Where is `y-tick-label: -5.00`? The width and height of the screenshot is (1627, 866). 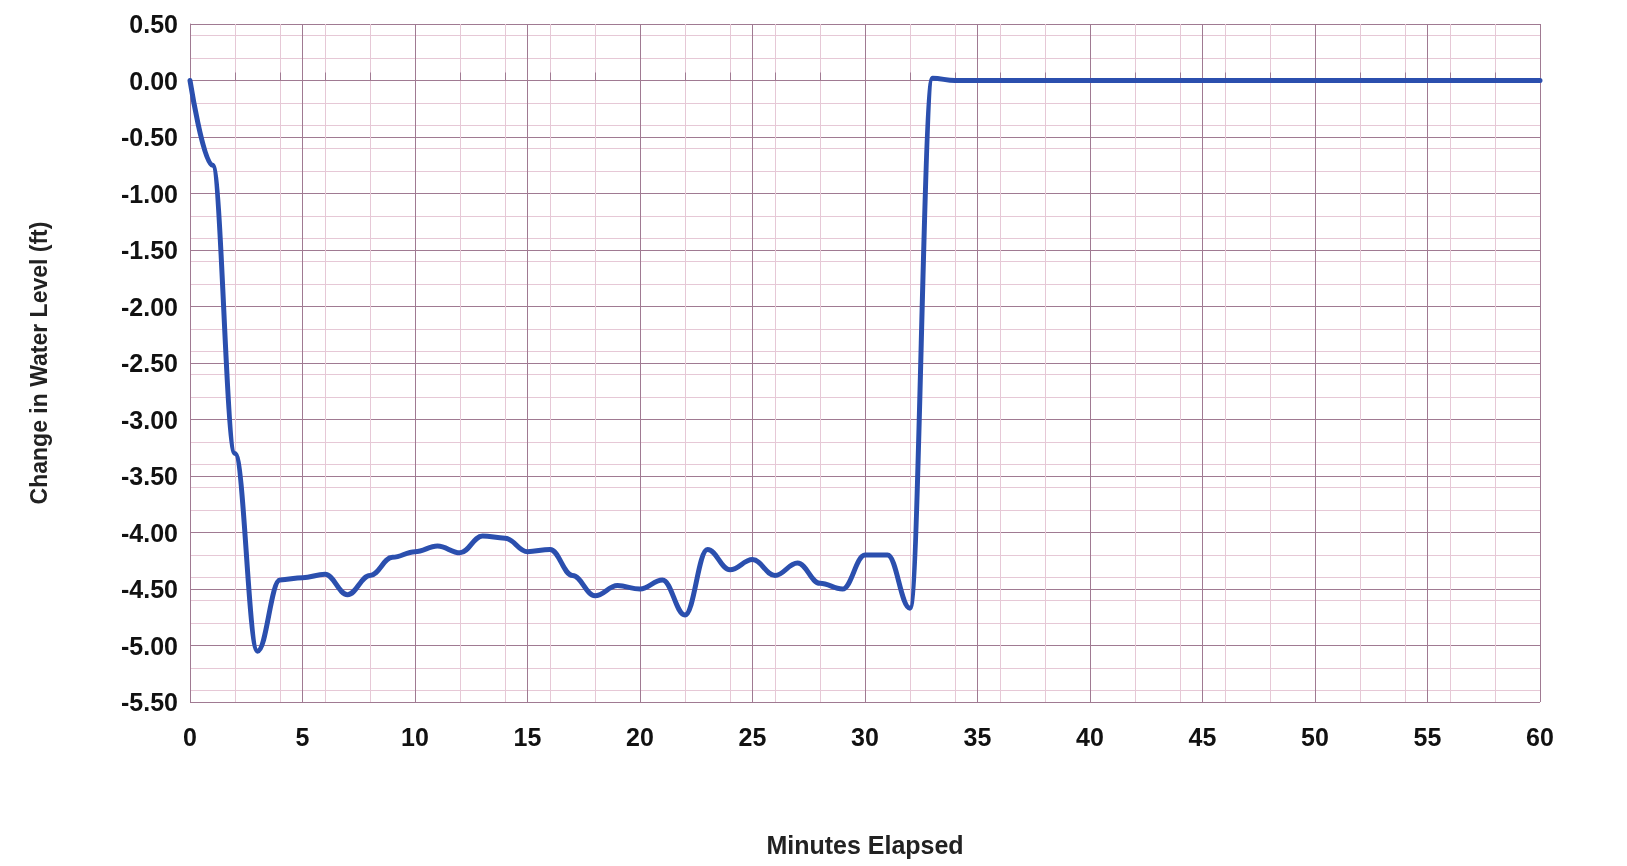 y-tick-label: -5.00 is located at coordinates (149, 645).